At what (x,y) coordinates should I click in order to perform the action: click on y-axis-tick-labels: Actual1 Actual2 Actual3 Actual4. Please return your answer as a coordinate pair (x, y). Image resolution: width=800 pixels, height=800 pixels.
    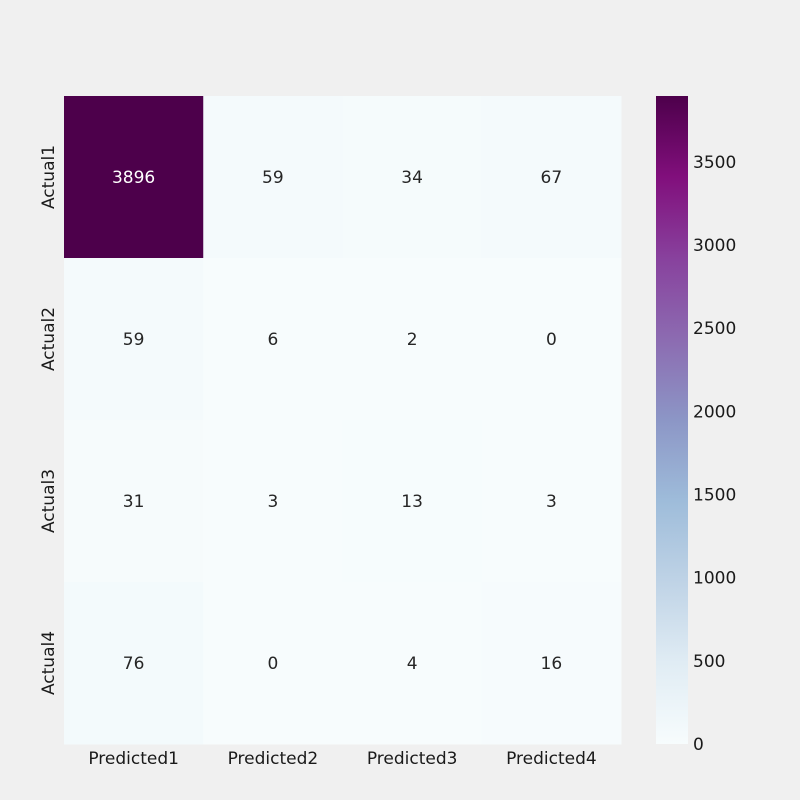
    Looking at the image, I should click on (49, 420).